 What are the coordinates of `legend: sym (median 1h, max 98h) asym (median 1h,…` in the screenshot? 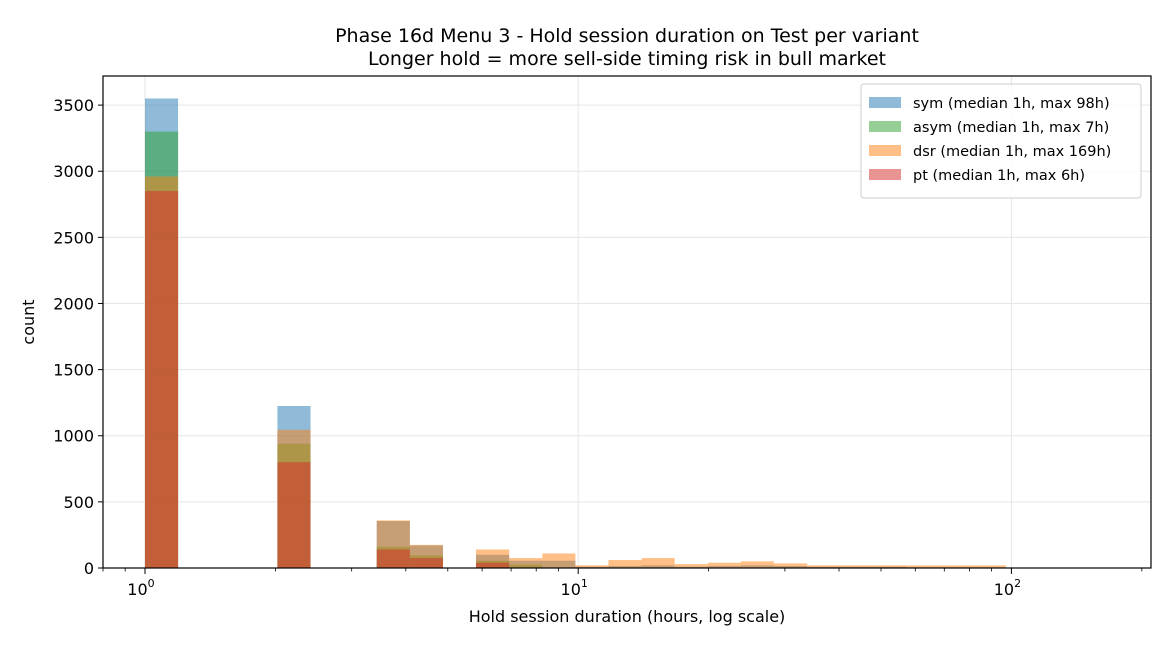 It's located at (1001, 141).